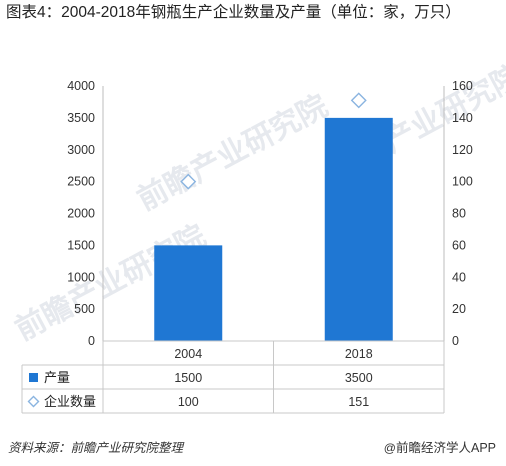  I want to click on left-tick-label: 3500, so click(81, 118).